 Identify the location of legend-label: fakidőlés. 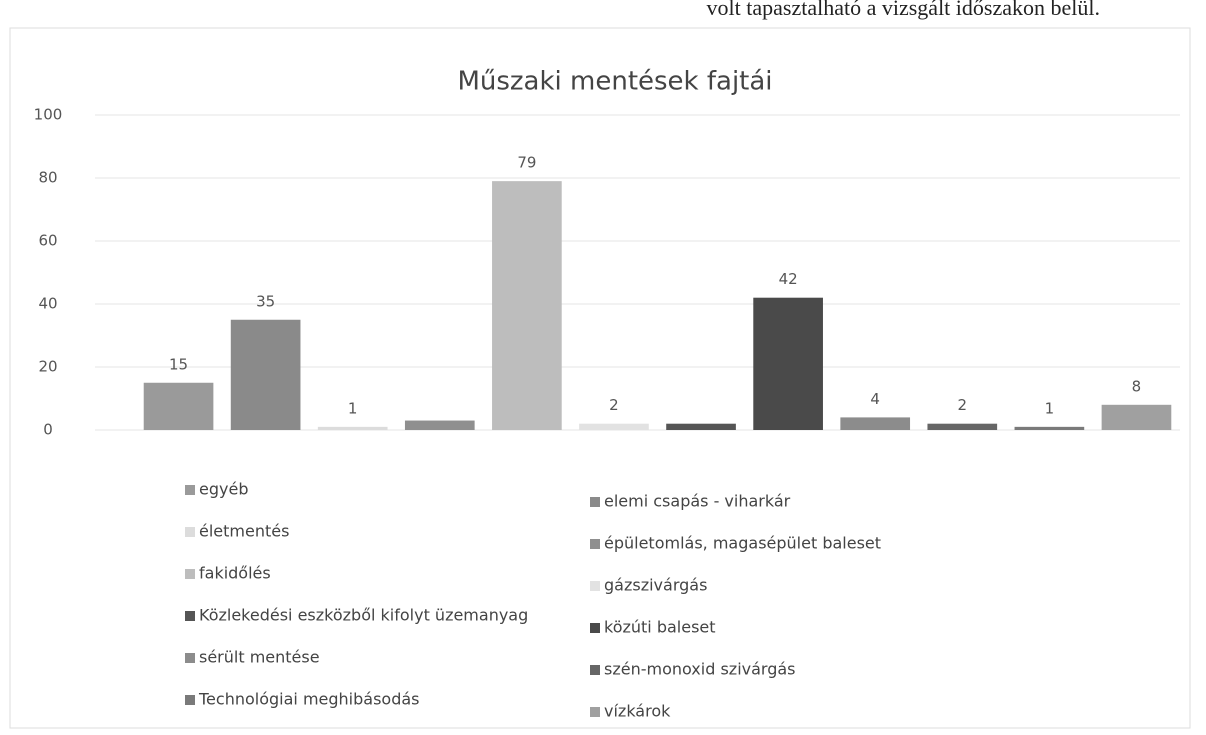
(235, 573).